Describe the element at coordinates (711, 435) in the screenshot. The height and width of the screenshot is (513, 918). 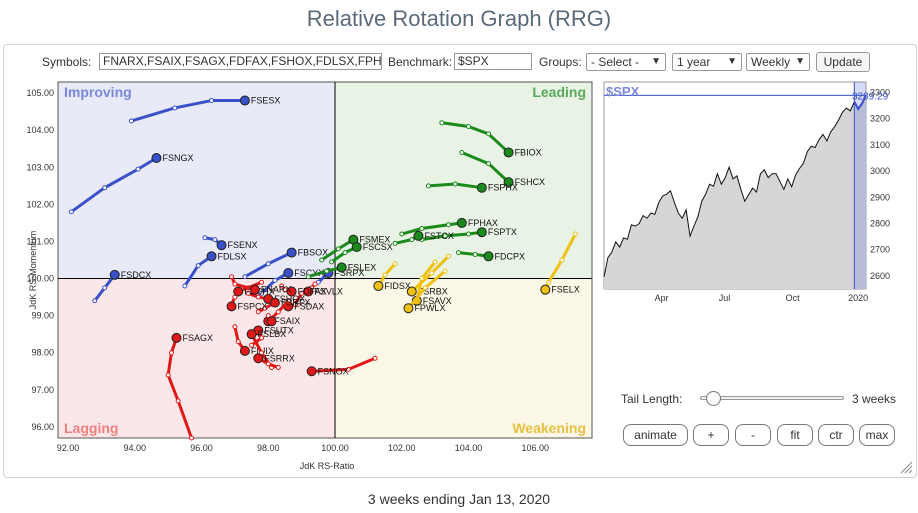
I see `zoom-in-button: +` at that location.